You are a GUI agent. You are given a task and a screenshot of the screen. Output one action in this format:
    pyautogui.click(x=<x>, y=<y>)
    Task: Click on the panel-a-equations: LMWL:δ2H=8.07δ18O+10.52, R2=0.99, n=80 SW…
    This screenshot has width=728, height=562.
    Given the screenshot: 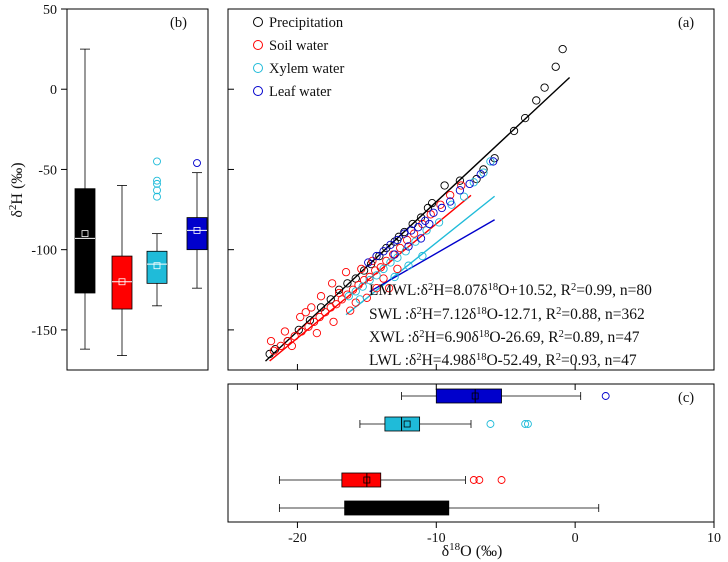 What is the action you would take?
    pyautogui.click(x=510, y=326)
    